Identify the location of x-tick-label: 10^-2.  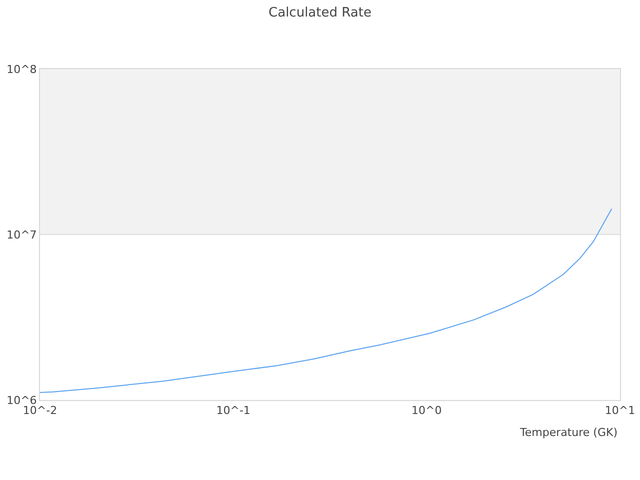
(40, 411).